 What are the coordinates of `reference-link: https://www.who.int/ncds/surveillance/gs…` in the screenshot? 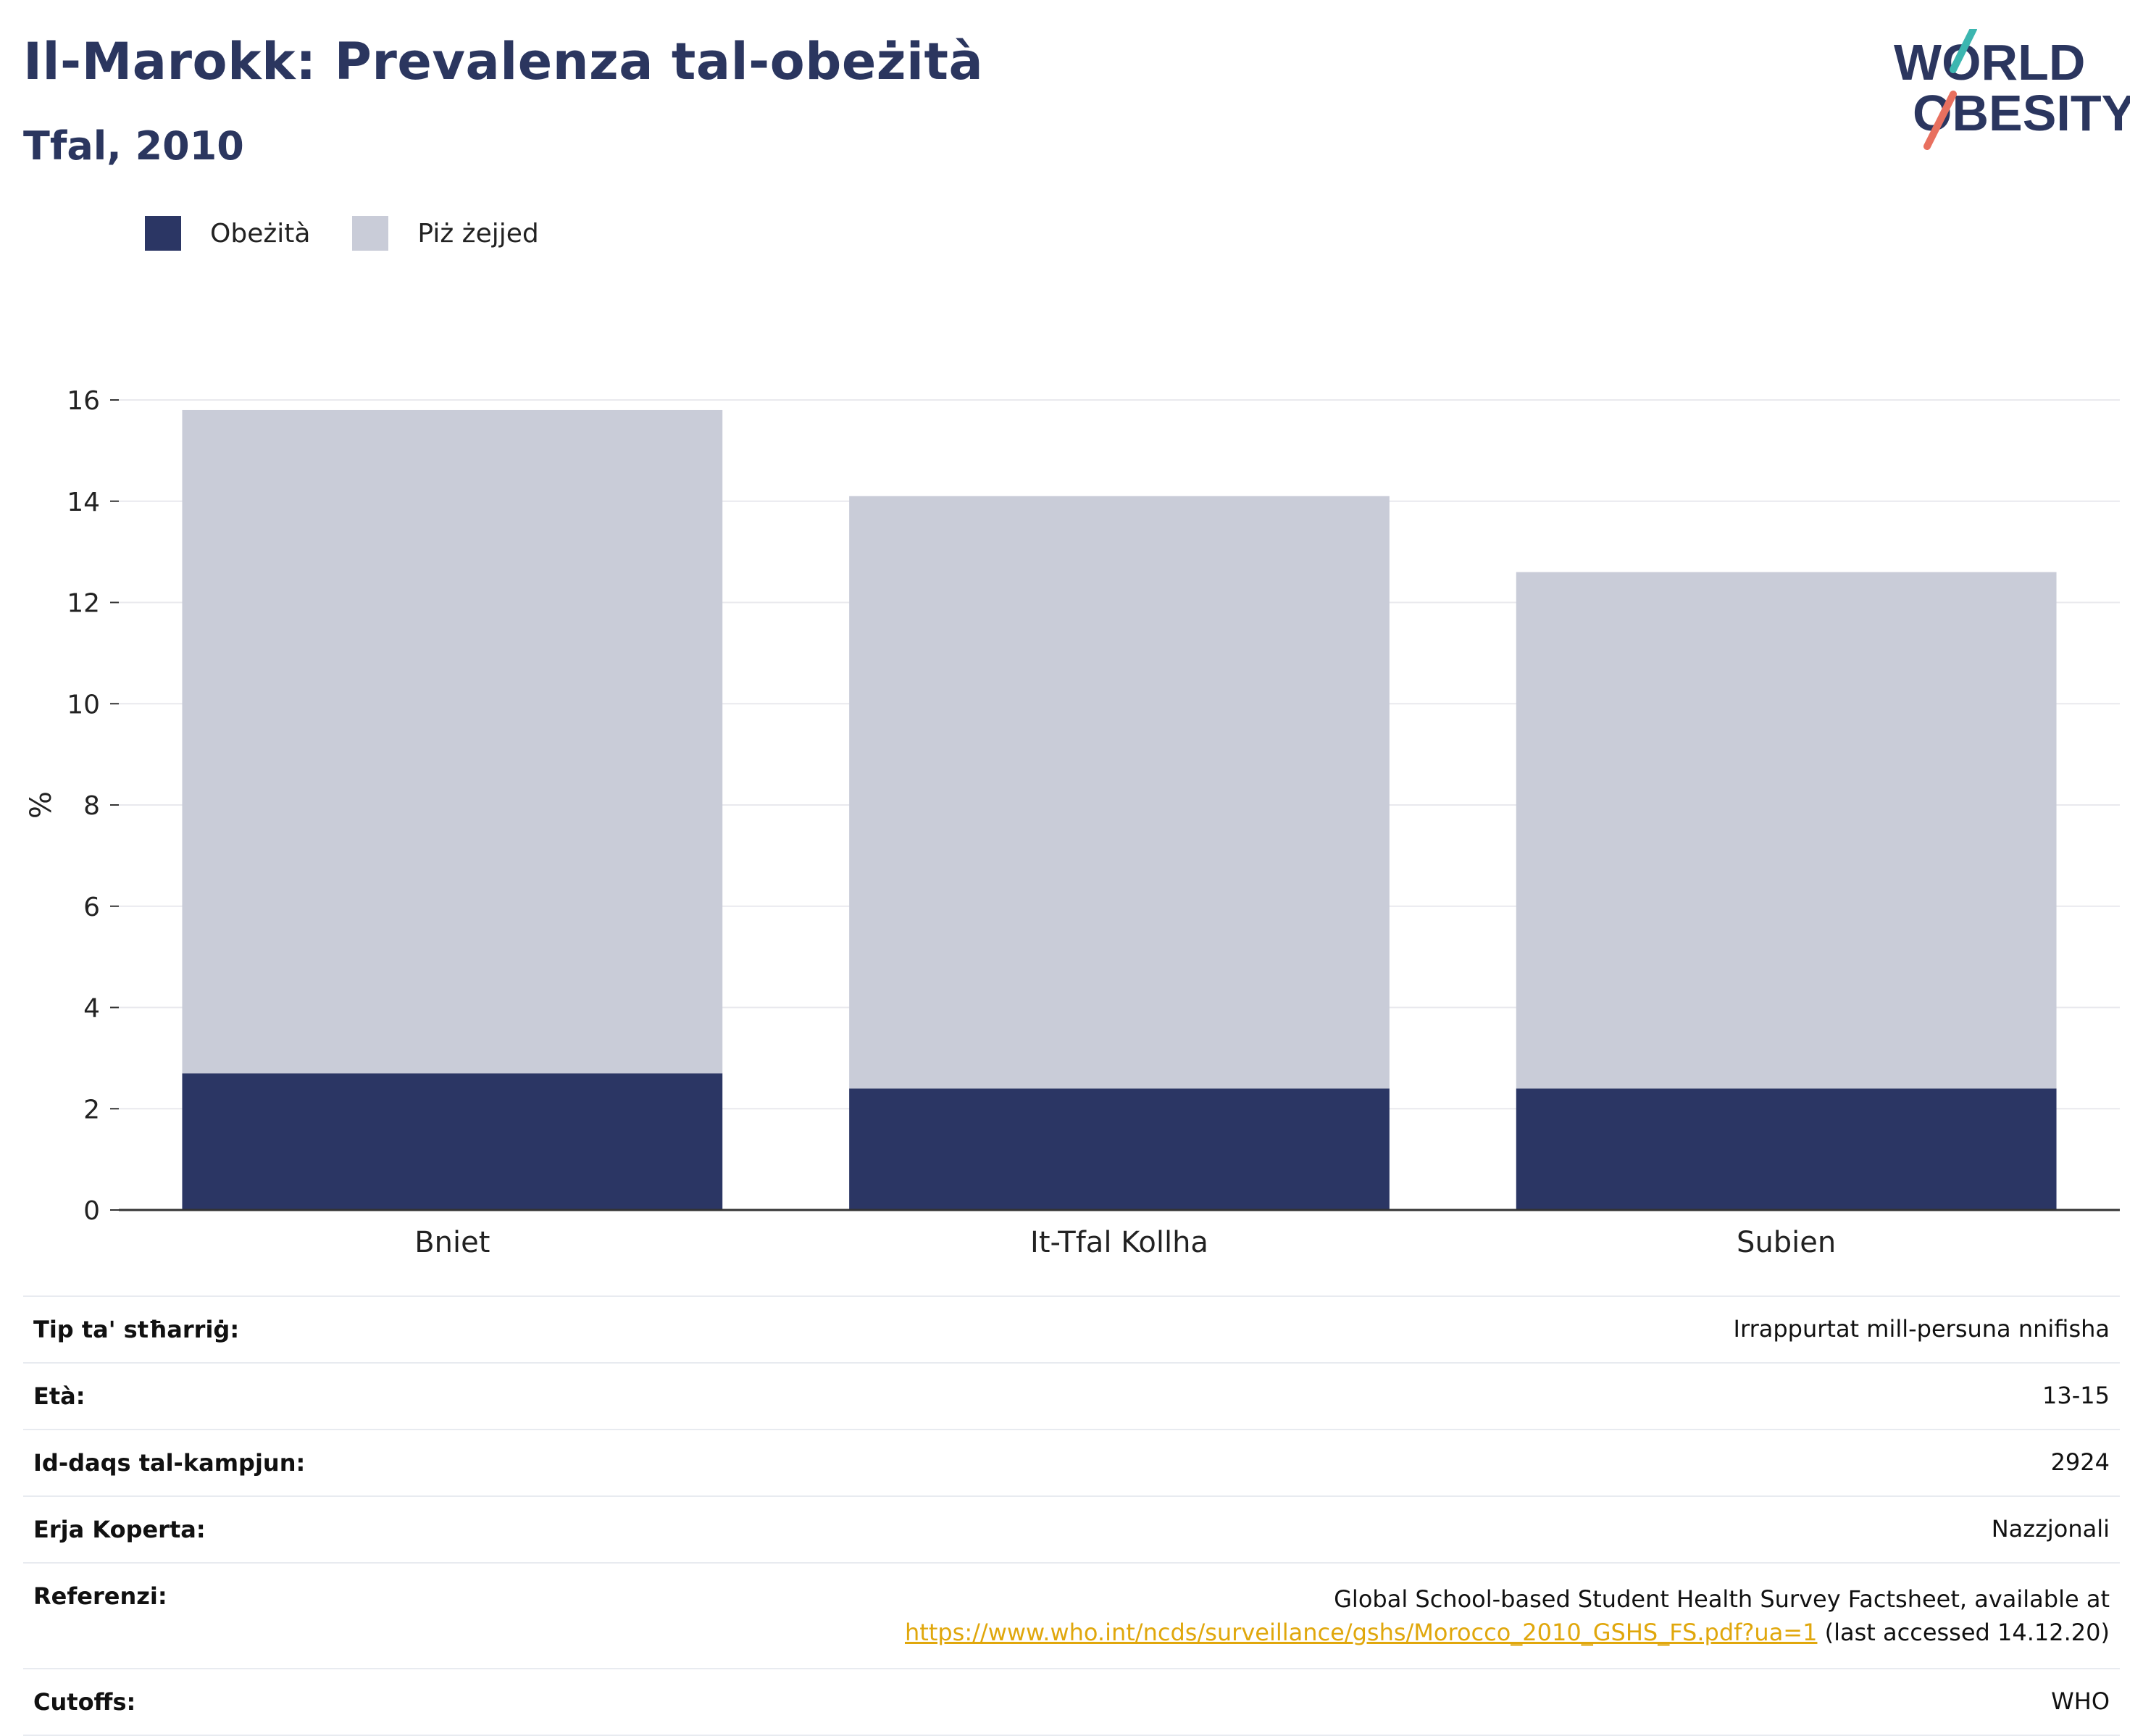 It's located at (1361, 1632).